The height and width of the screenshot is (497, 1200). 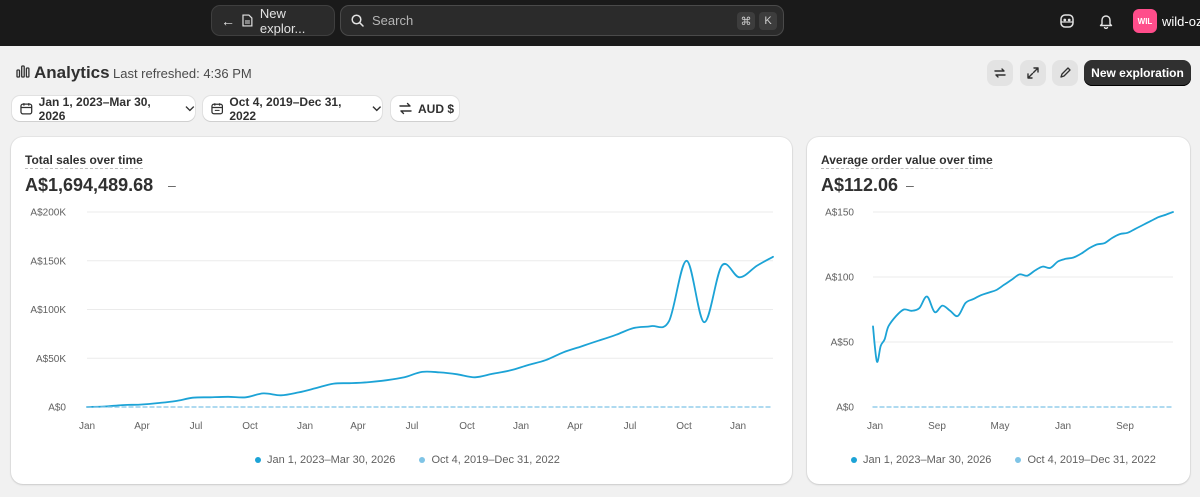 I want to click on primary-series-line, so click(x=1023, y=287).